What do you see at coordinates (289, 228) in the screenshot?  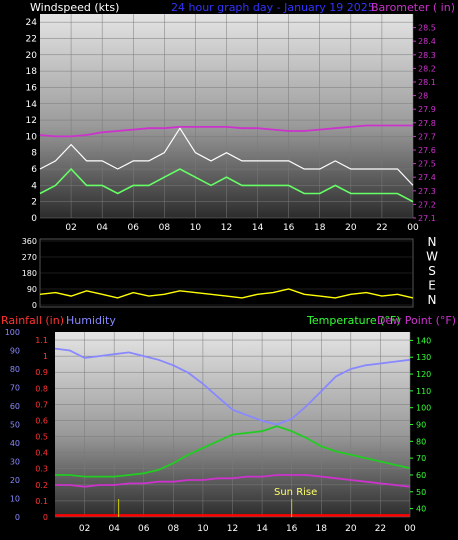 I see `wind-x-tick: 16` at bounding box center [289, 228].